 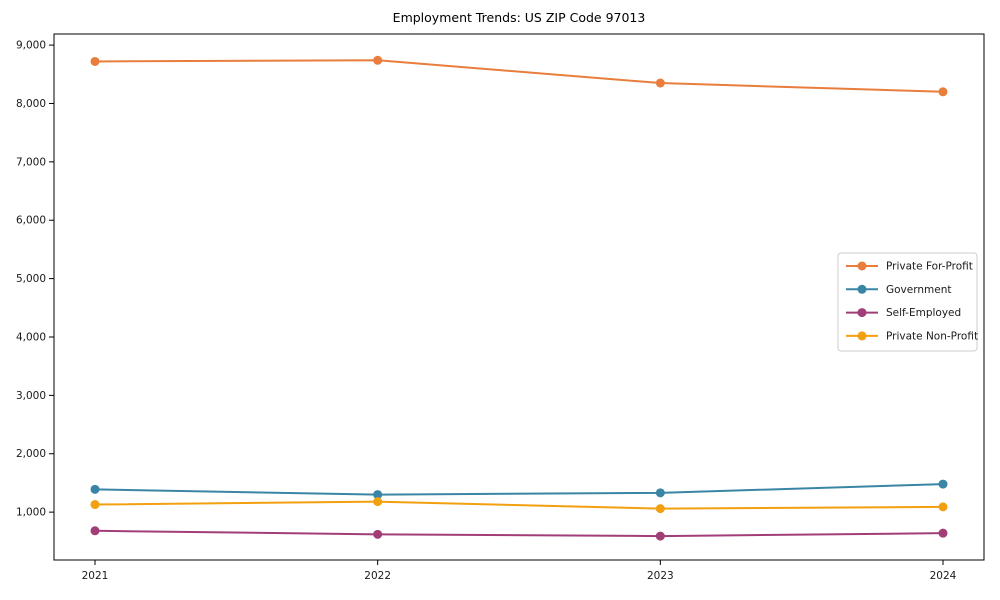 I want to click on y-axis-tick-label: 3,000, so click(x=31, y=396).